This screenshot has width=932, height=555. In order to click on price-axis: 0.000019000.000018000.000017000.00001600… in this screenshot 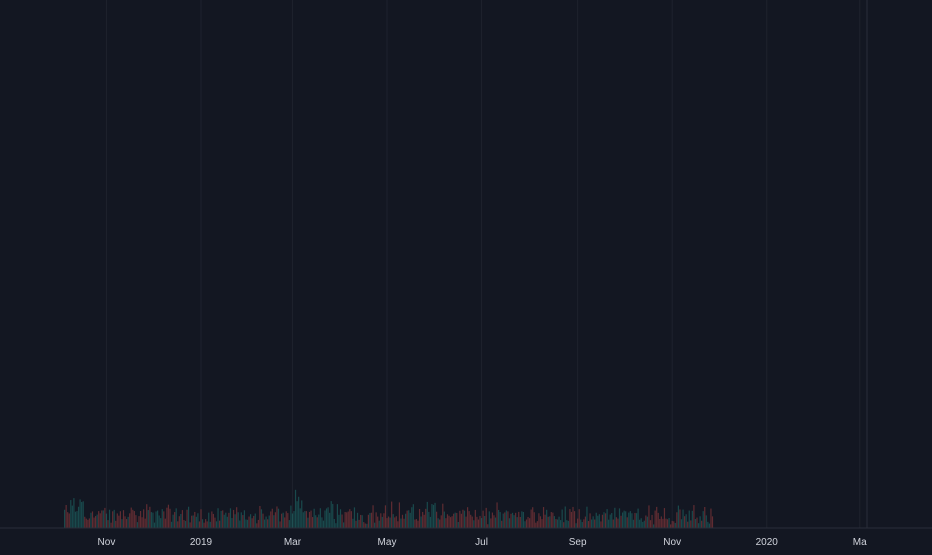, I will do `click(899, 275)`.